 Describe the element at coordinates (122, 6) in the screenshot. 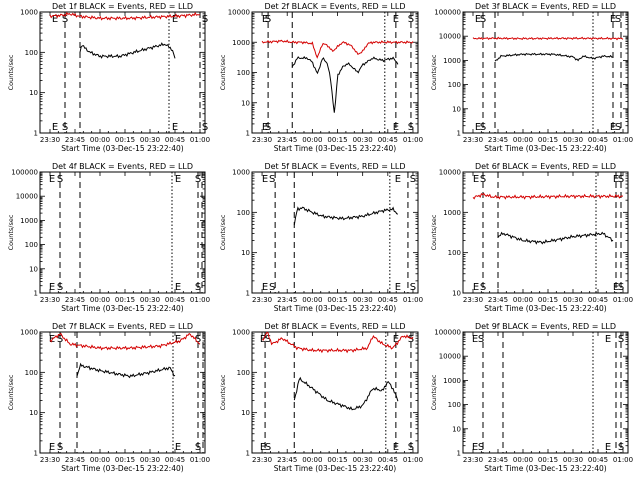

I see `panel-title: Det 1f BLACK = Events, RED = LLD` at that location.